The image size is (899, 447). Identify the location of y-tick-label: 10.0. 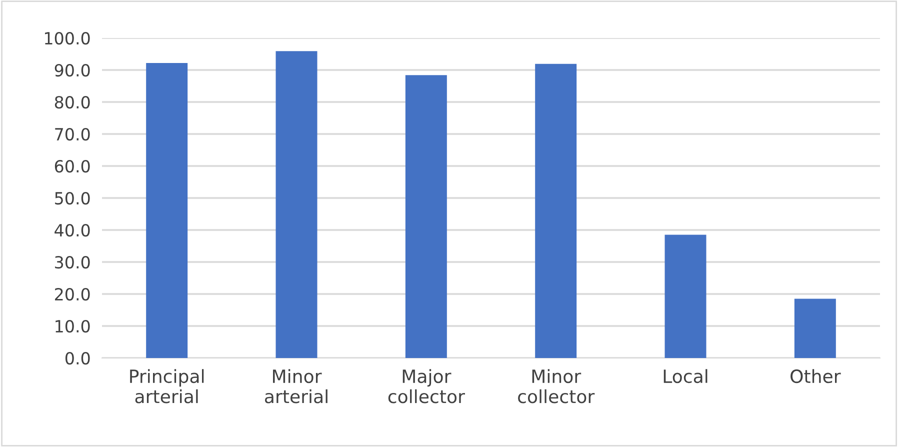
(73, 326).